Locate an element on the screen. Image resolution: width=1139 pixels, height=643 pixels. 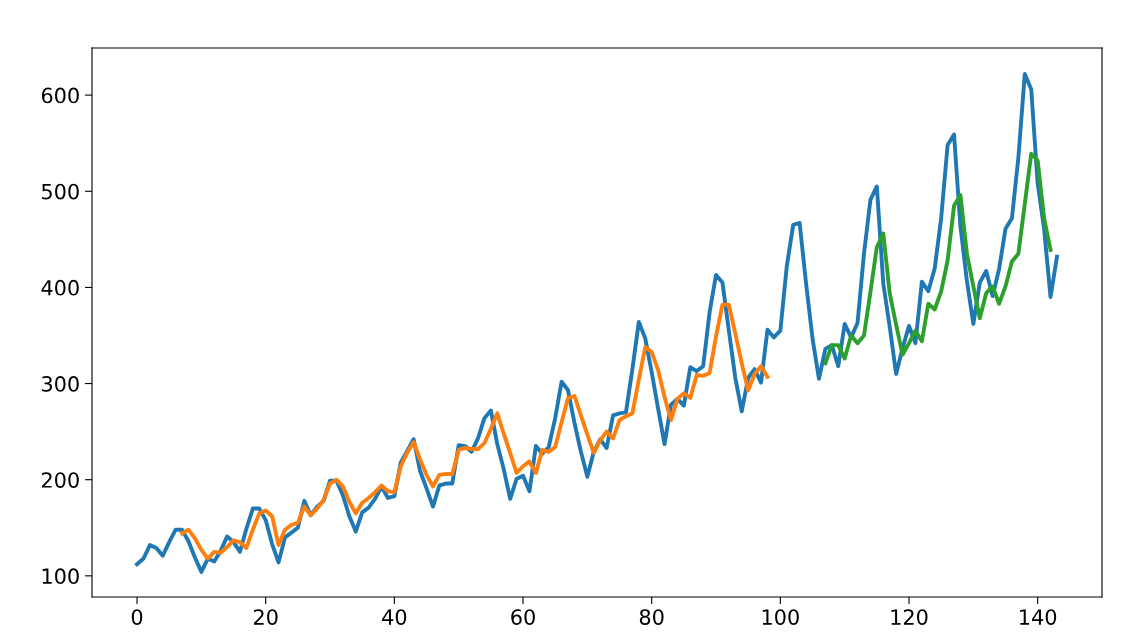
y-tick-label: 100 is located at coordinates (60, 576).